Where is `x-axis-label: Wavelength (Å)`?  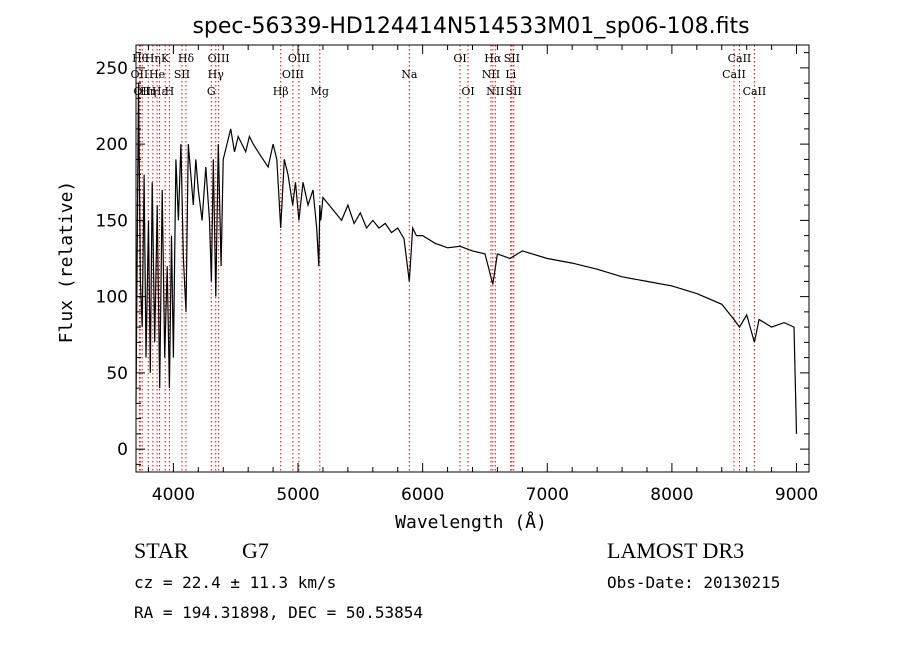
x-axis-label: Wavelength (Å) is located at coordinates (471, 522).